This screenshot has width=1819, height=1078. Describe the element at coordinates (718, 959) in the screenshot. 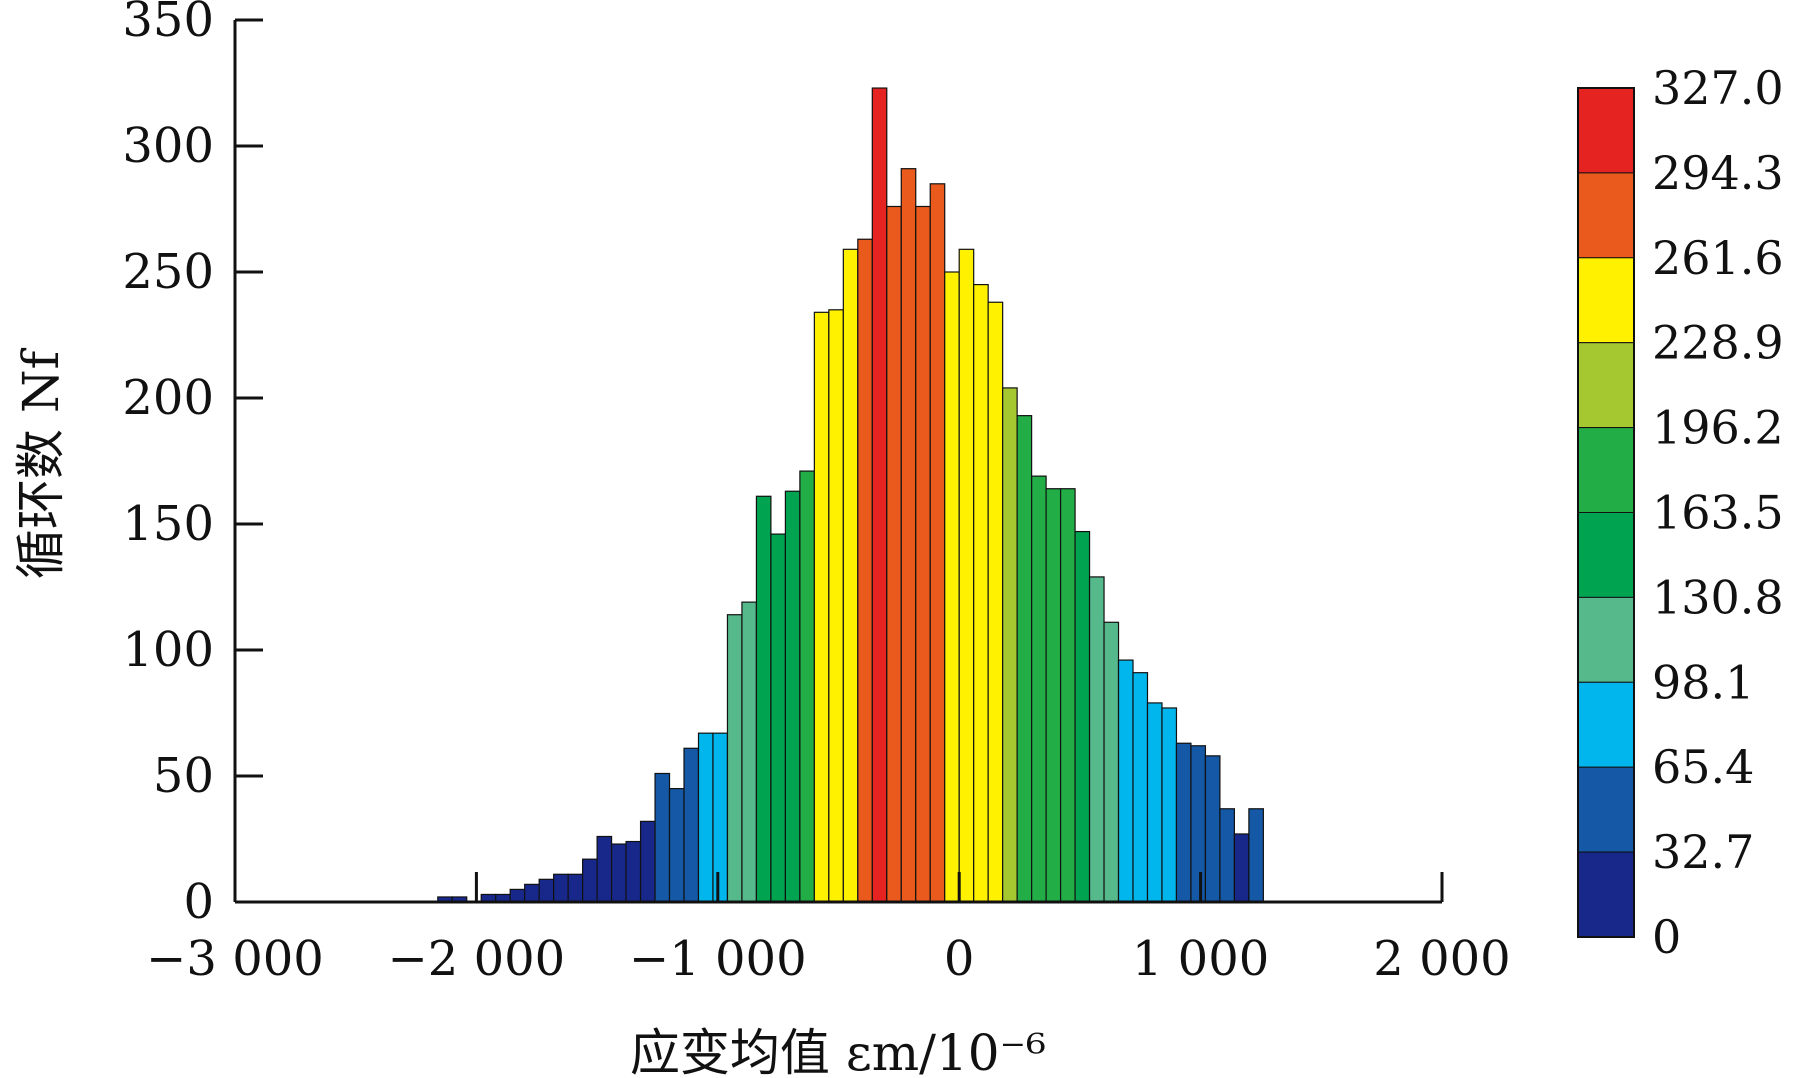

I see `x-tick-label: −1 000` at that location.